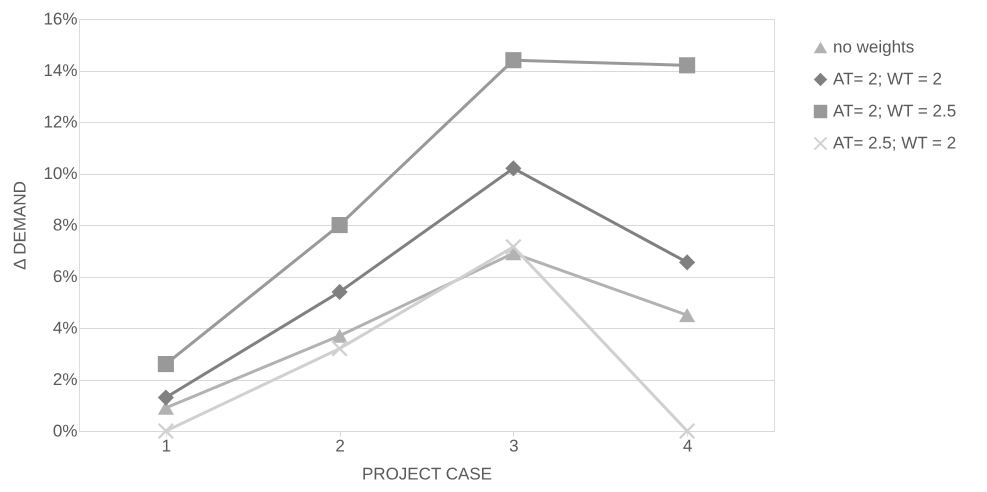  I want to click on y-tick-label: 10%, so click(60, 173).